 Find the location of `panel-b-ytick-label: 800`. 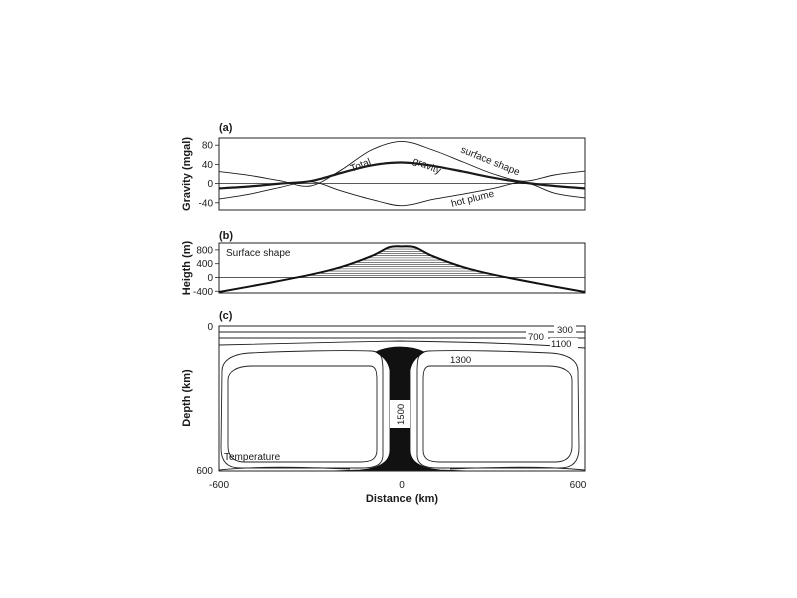

panel-b-ytick-label: 800 is located at coordinates (204, 250).